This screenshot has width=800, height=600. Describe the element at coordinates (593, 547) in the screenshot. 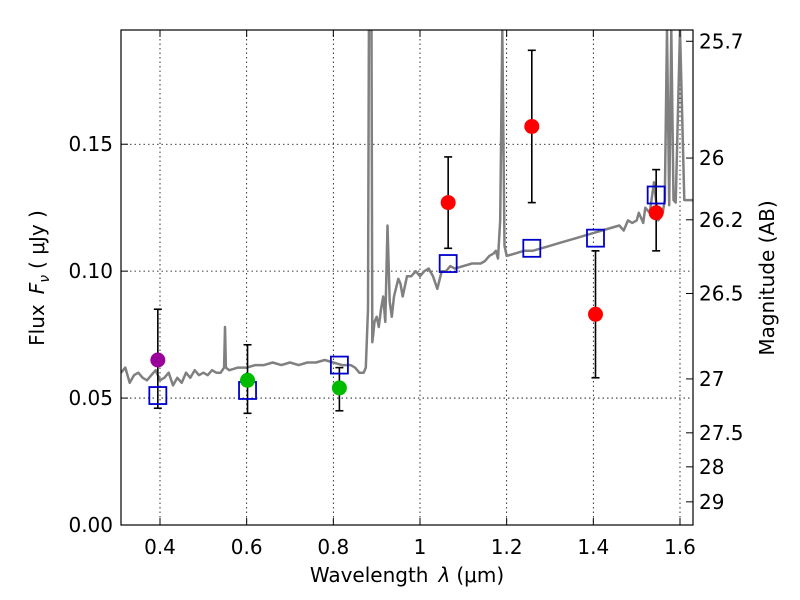

I see `x-tick-label: 1.4` at that location.